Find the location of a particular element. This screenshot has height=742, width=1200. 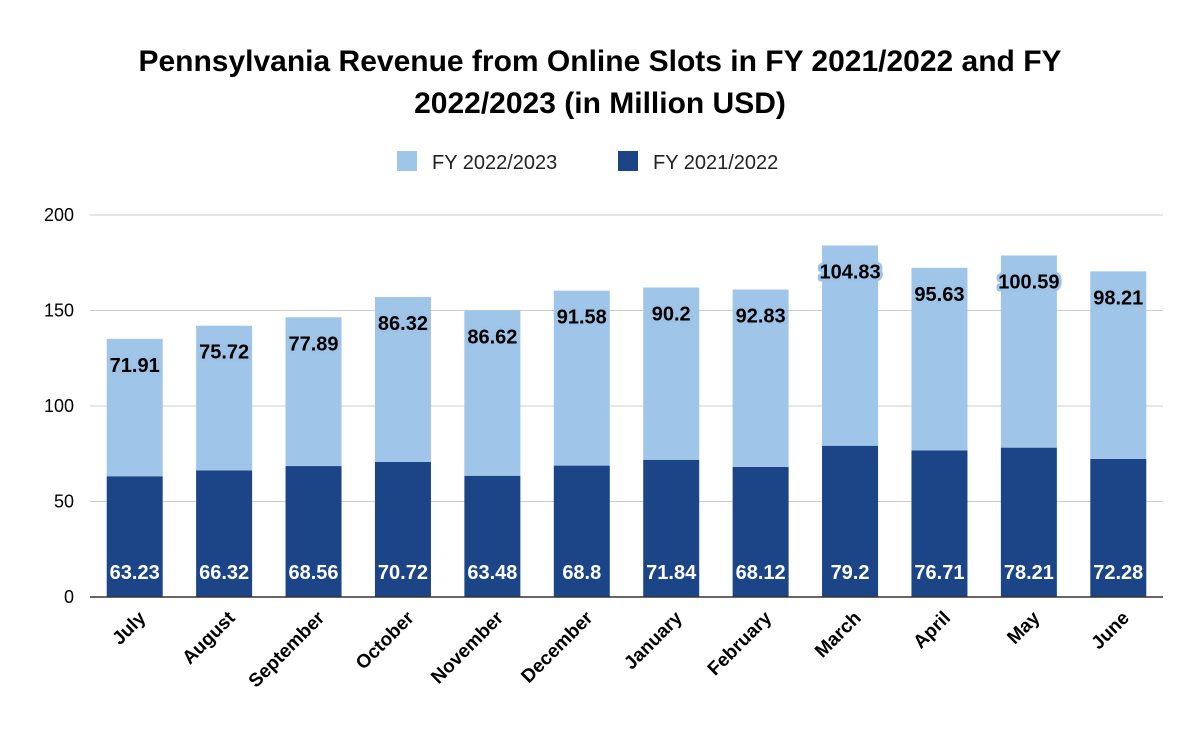

data-label-fy-2021-2022-august: 66.32 is located at coordinates (224, 573).